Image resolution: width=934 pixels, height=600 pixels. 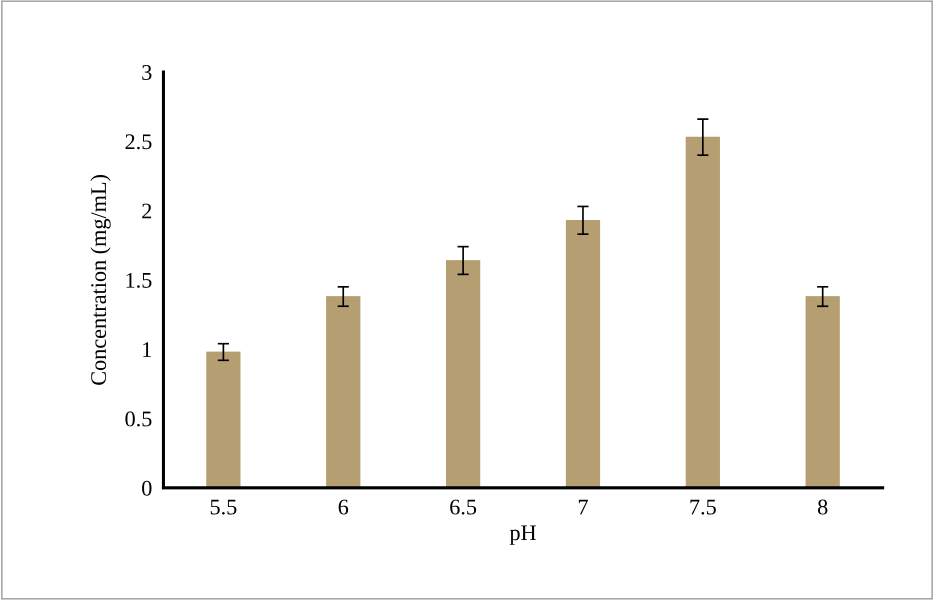 What do you see at coordinates (139, 142) in the screenshot?
I see `y-tick-label: 2.5` at bounding box center [139, 142].